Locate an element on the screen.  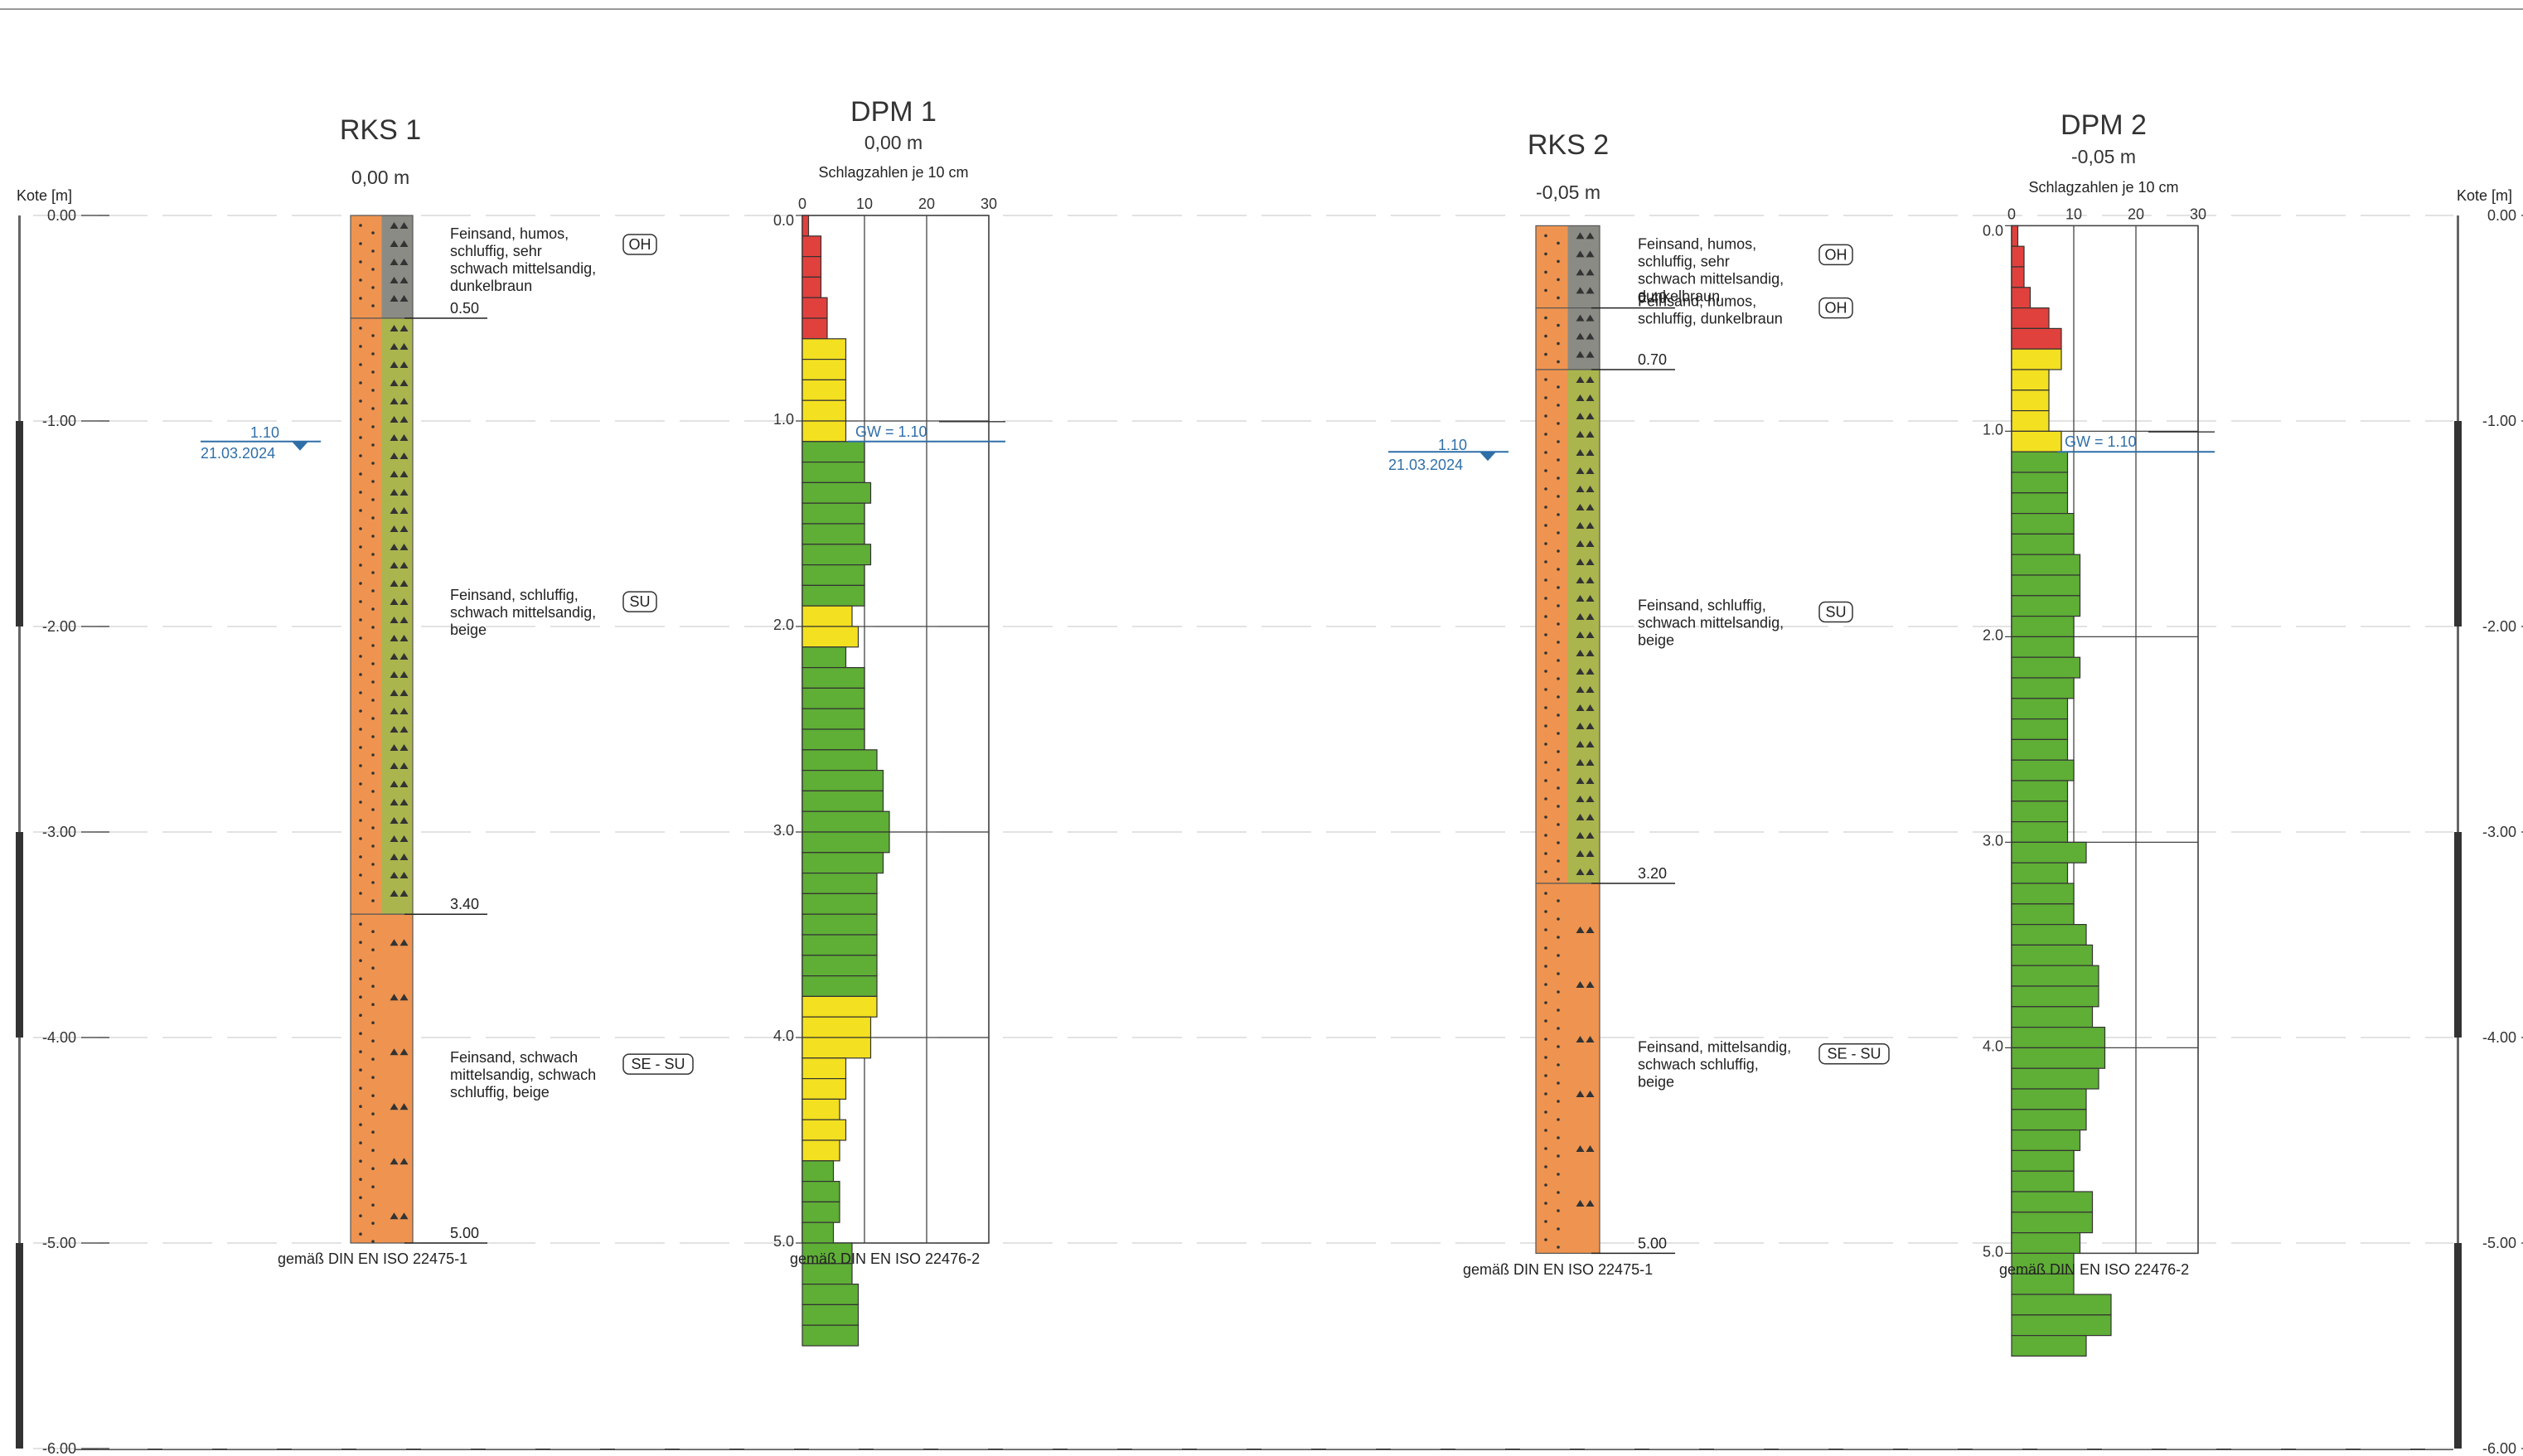
layer-description-line: dunkelbraun is located at coordinates (1679, 296).